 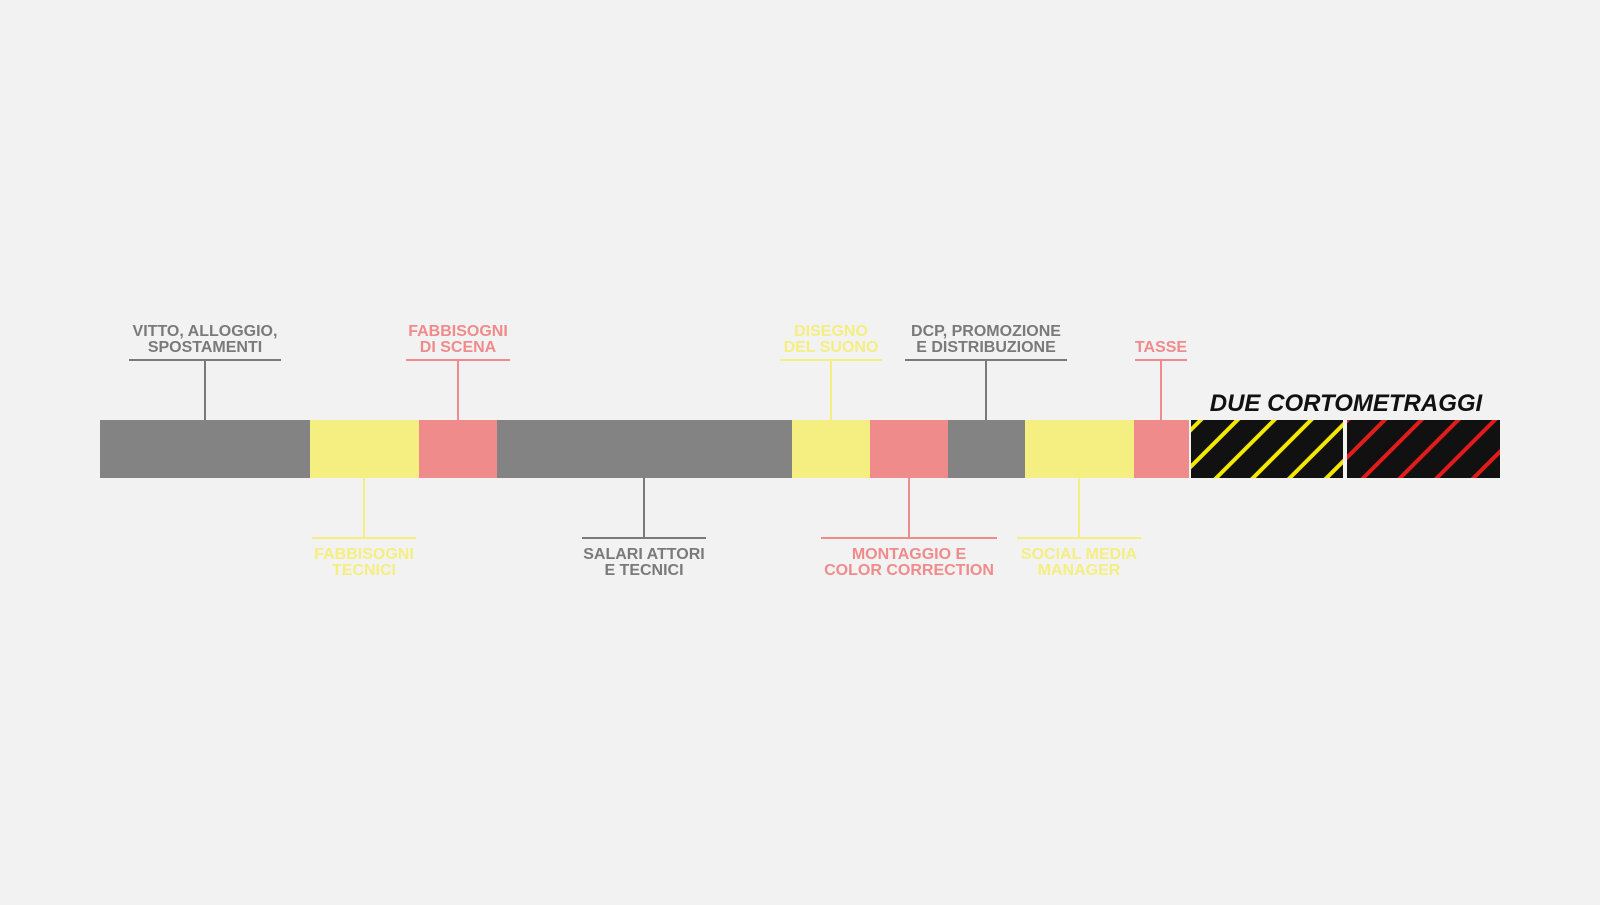 What do you see at coordinates (643, 554) in the screenshot?
I see `label-text-salari-1: SALARI ATTORI` at bounding box center [643, 554].